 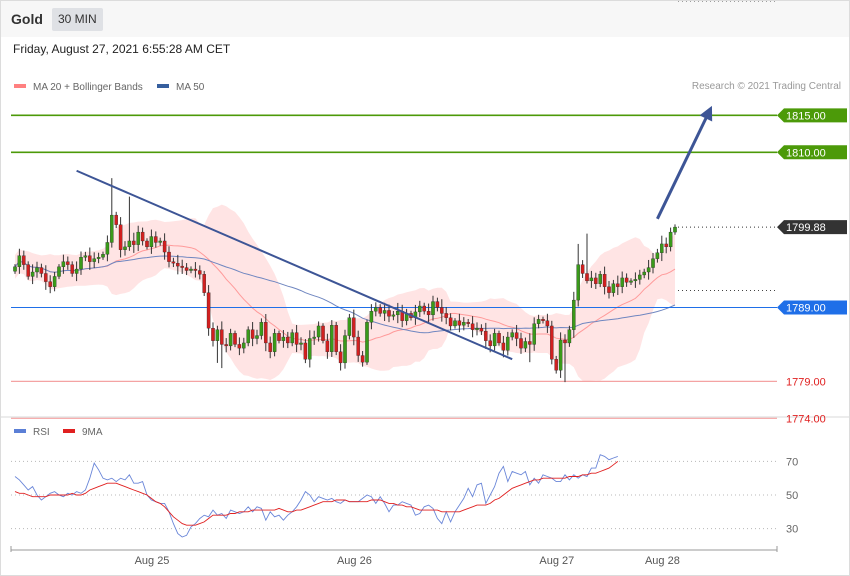 What do you see at coordinates (20, 431) in the screenshot?
I see `legend-swatch` at bounding box center [20, 431].